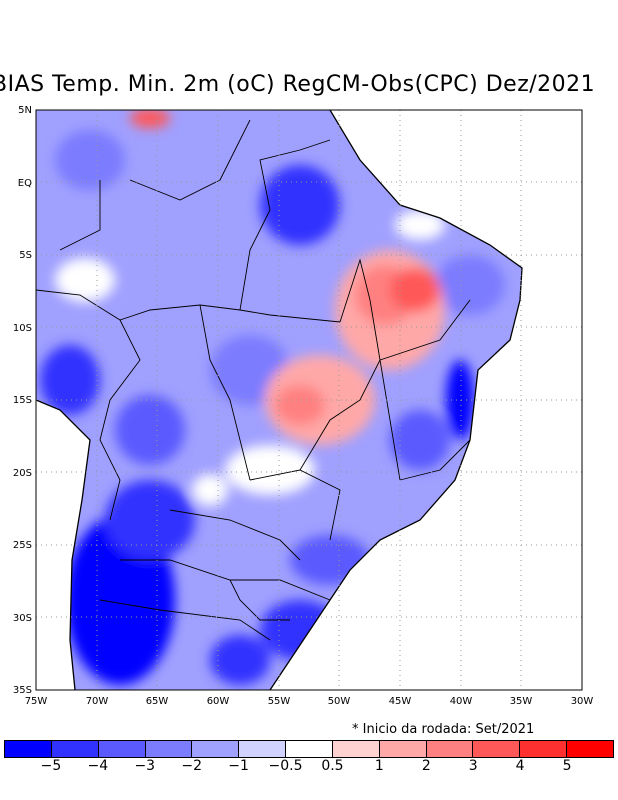  What do you see at coordinates (192, 766) in the screenshot?
I see `colorbar-label: −2` at bounding box center [192, 766].